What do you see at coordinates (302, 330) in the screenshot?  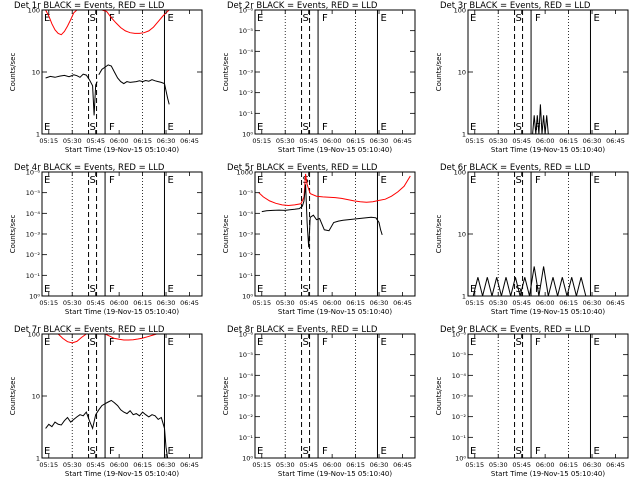 I see `panel-title: Det 8r BLACK = Events, RED = LLD` at bounding box center [302, 330].